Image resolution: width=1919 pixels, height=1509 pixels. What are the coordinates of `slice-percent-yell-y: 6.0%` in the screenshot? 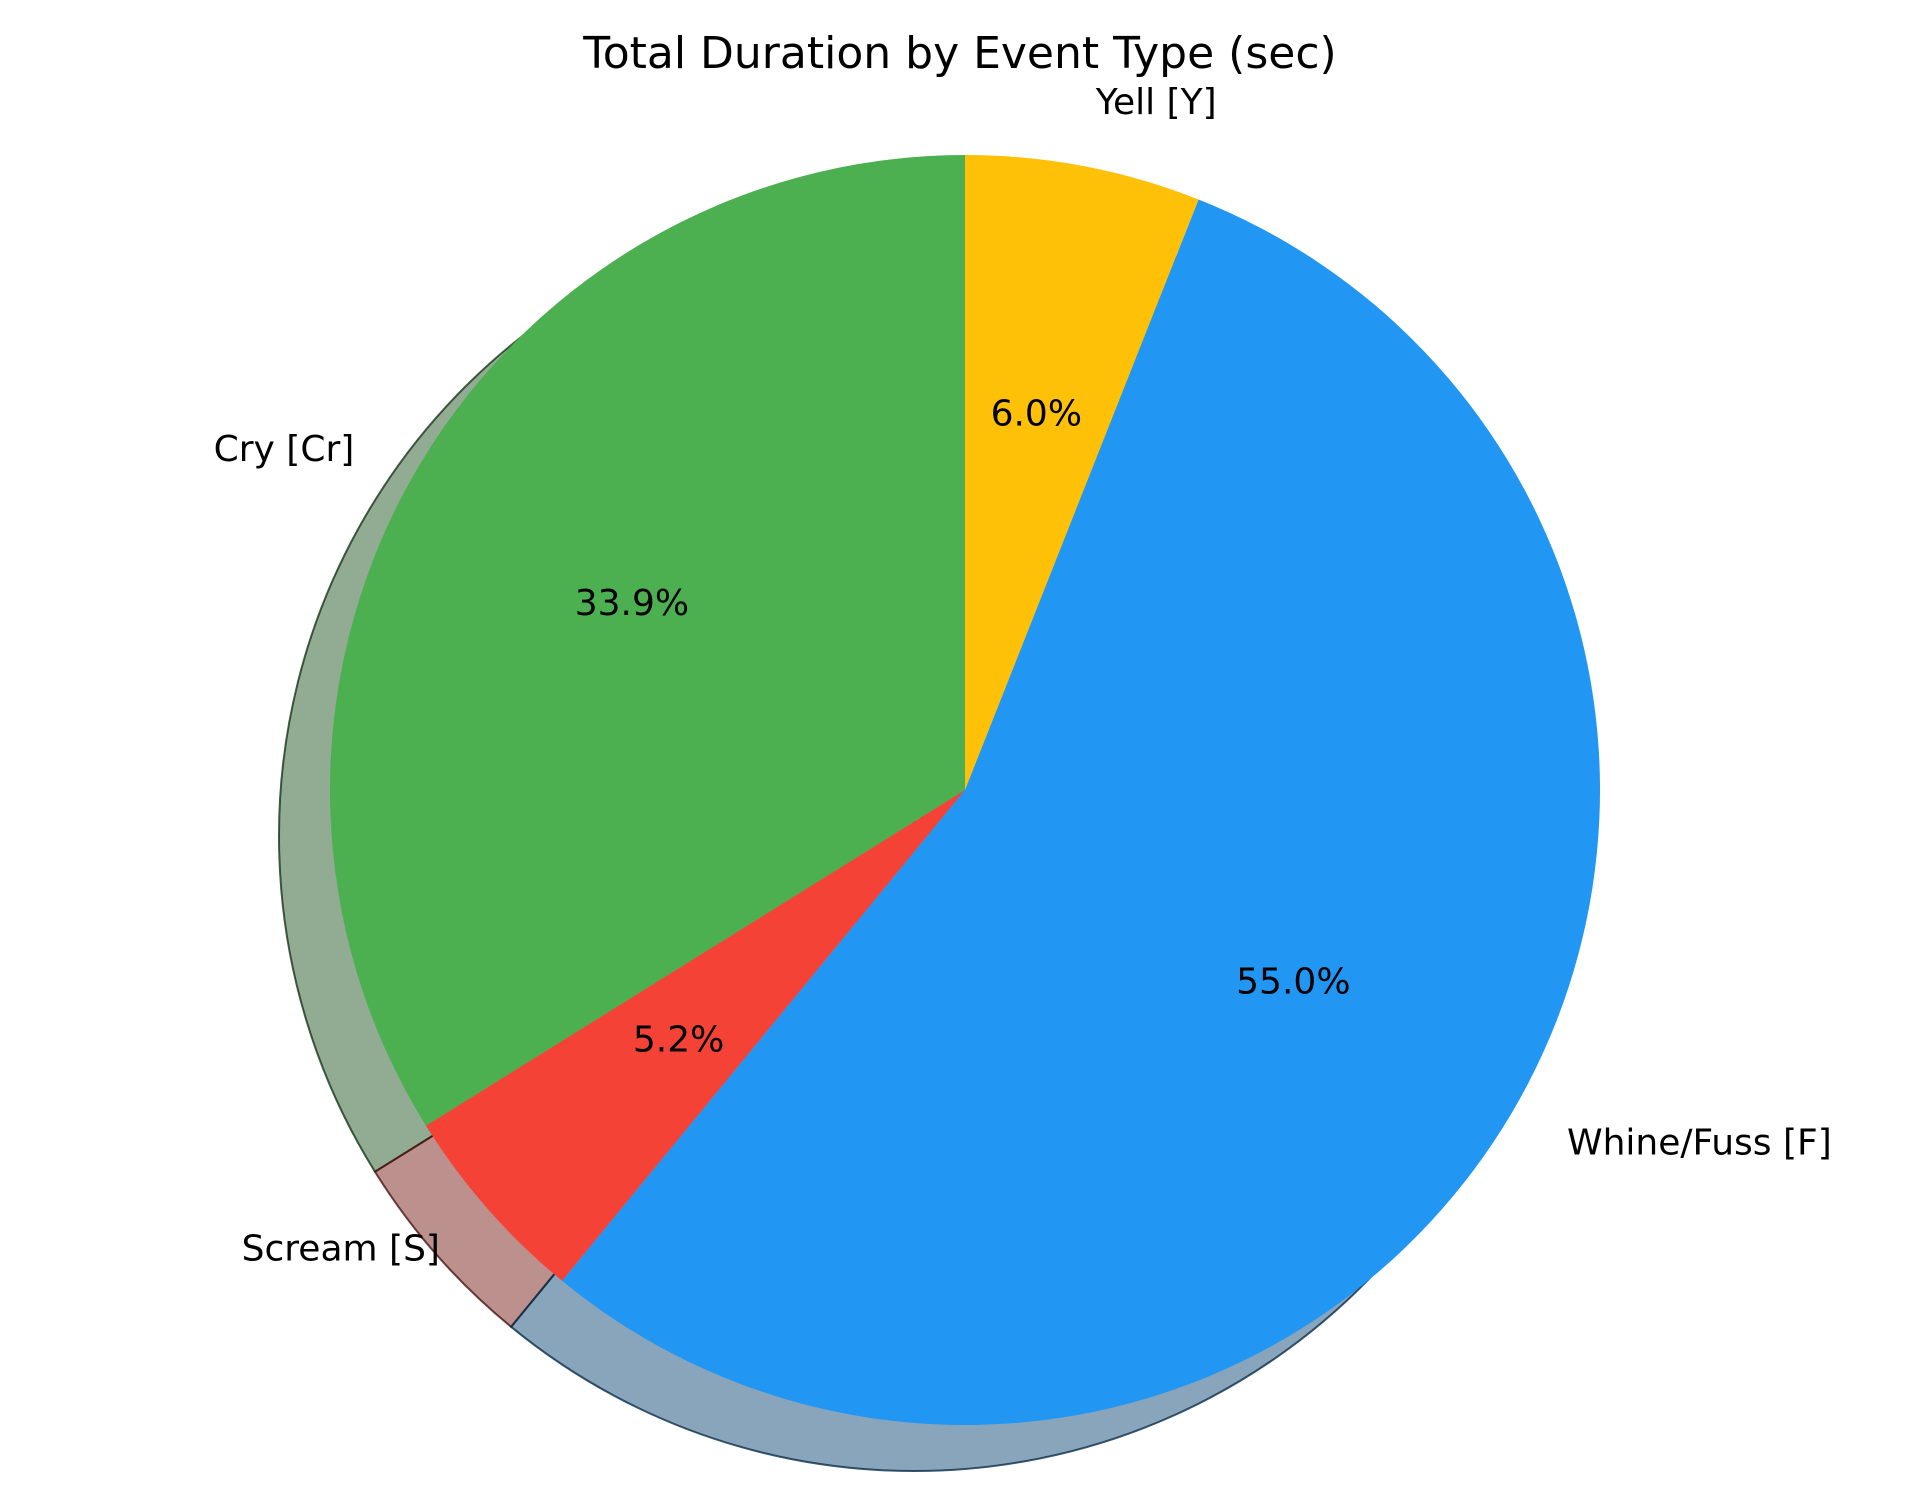 It's located at (1036, 414).